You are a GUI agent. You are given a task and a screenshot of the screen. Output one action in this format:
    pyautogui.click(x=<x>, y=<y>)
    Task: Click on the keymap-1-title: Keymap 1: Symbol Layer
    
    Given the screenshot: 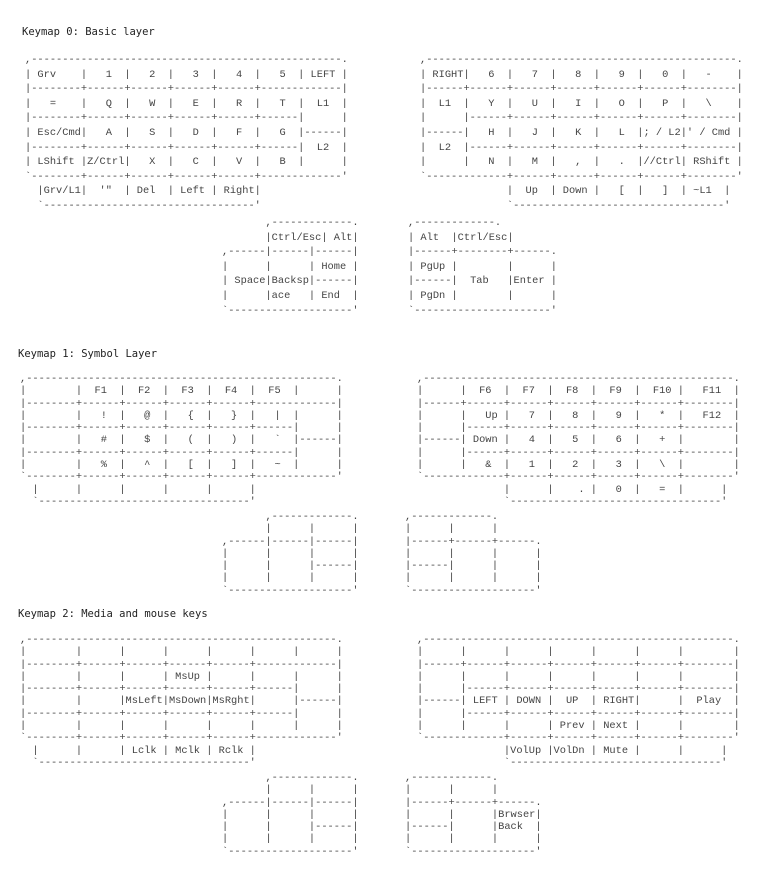 What is the action you would take?
    pyautogui.click(x=88, y=354)
    